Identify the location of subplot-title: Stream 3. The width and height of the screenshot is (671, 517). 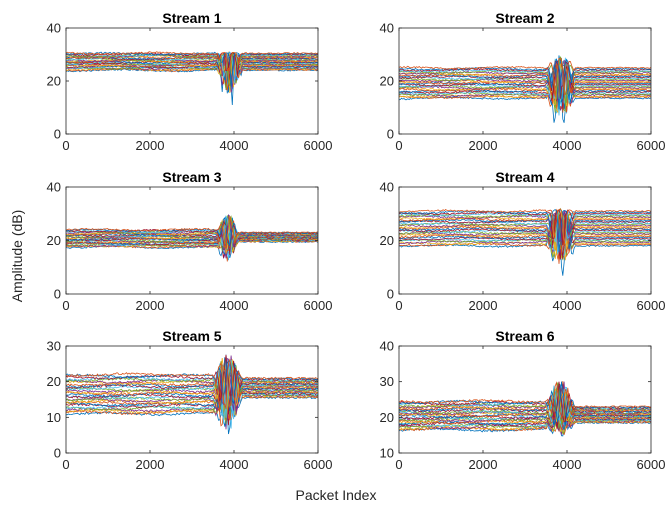
(191, 177).